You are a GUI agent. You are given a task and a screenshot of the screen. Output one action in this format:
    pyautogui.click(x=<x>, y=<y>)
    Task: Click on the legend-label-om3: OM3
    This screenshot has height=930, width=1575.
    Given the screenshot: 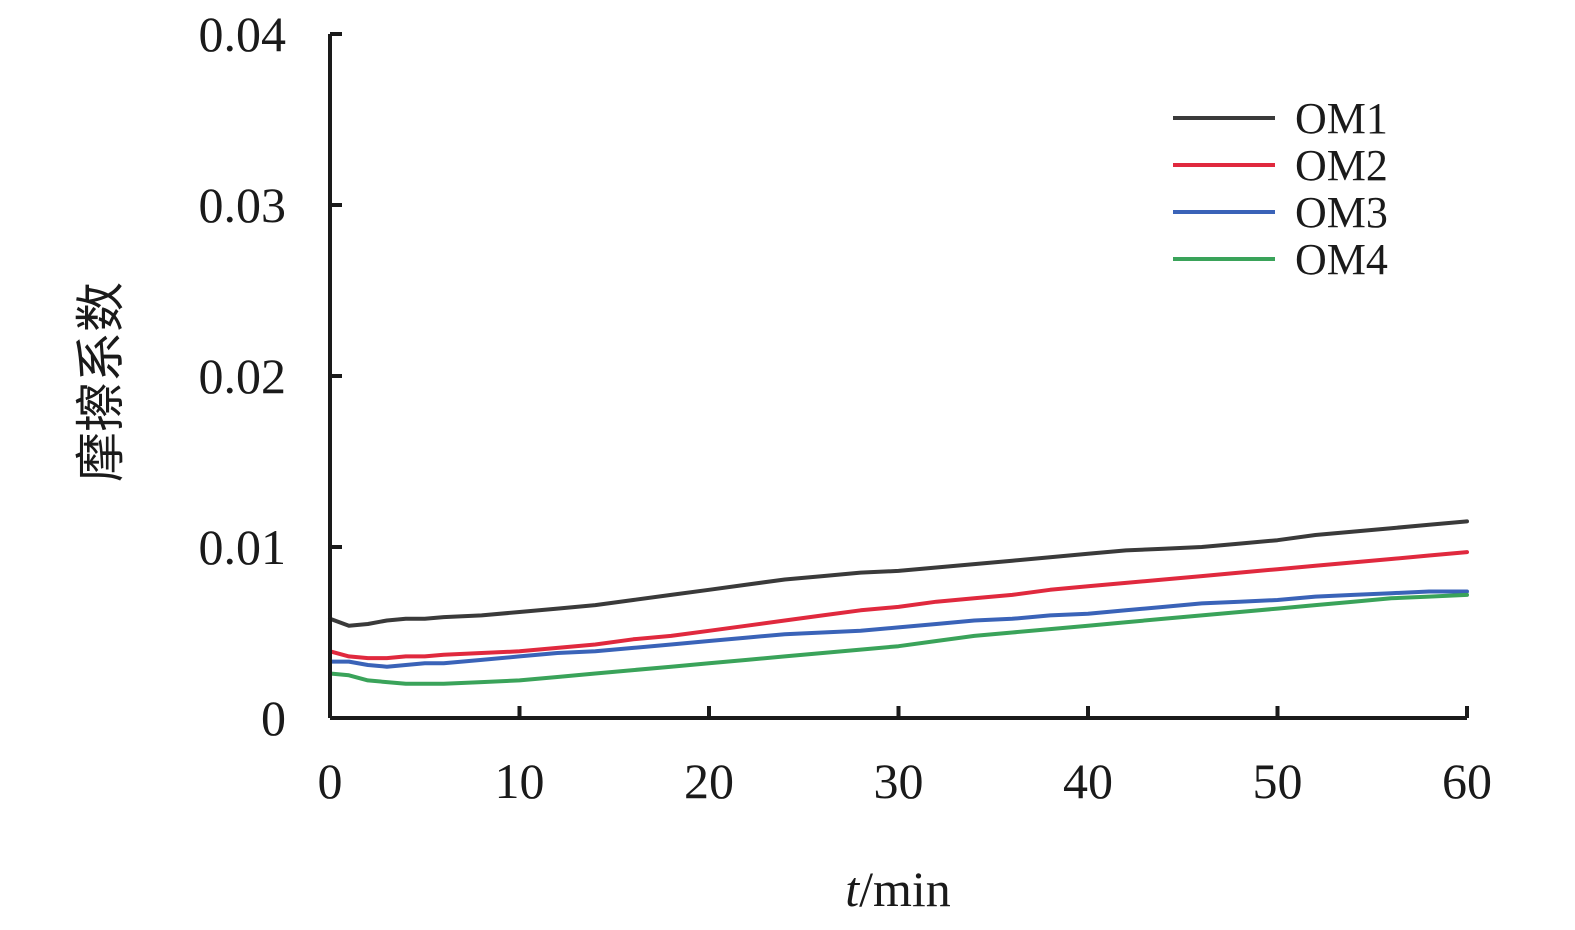 What is the action you would take?
    pyautogui.click(x=1341, y=212)
    